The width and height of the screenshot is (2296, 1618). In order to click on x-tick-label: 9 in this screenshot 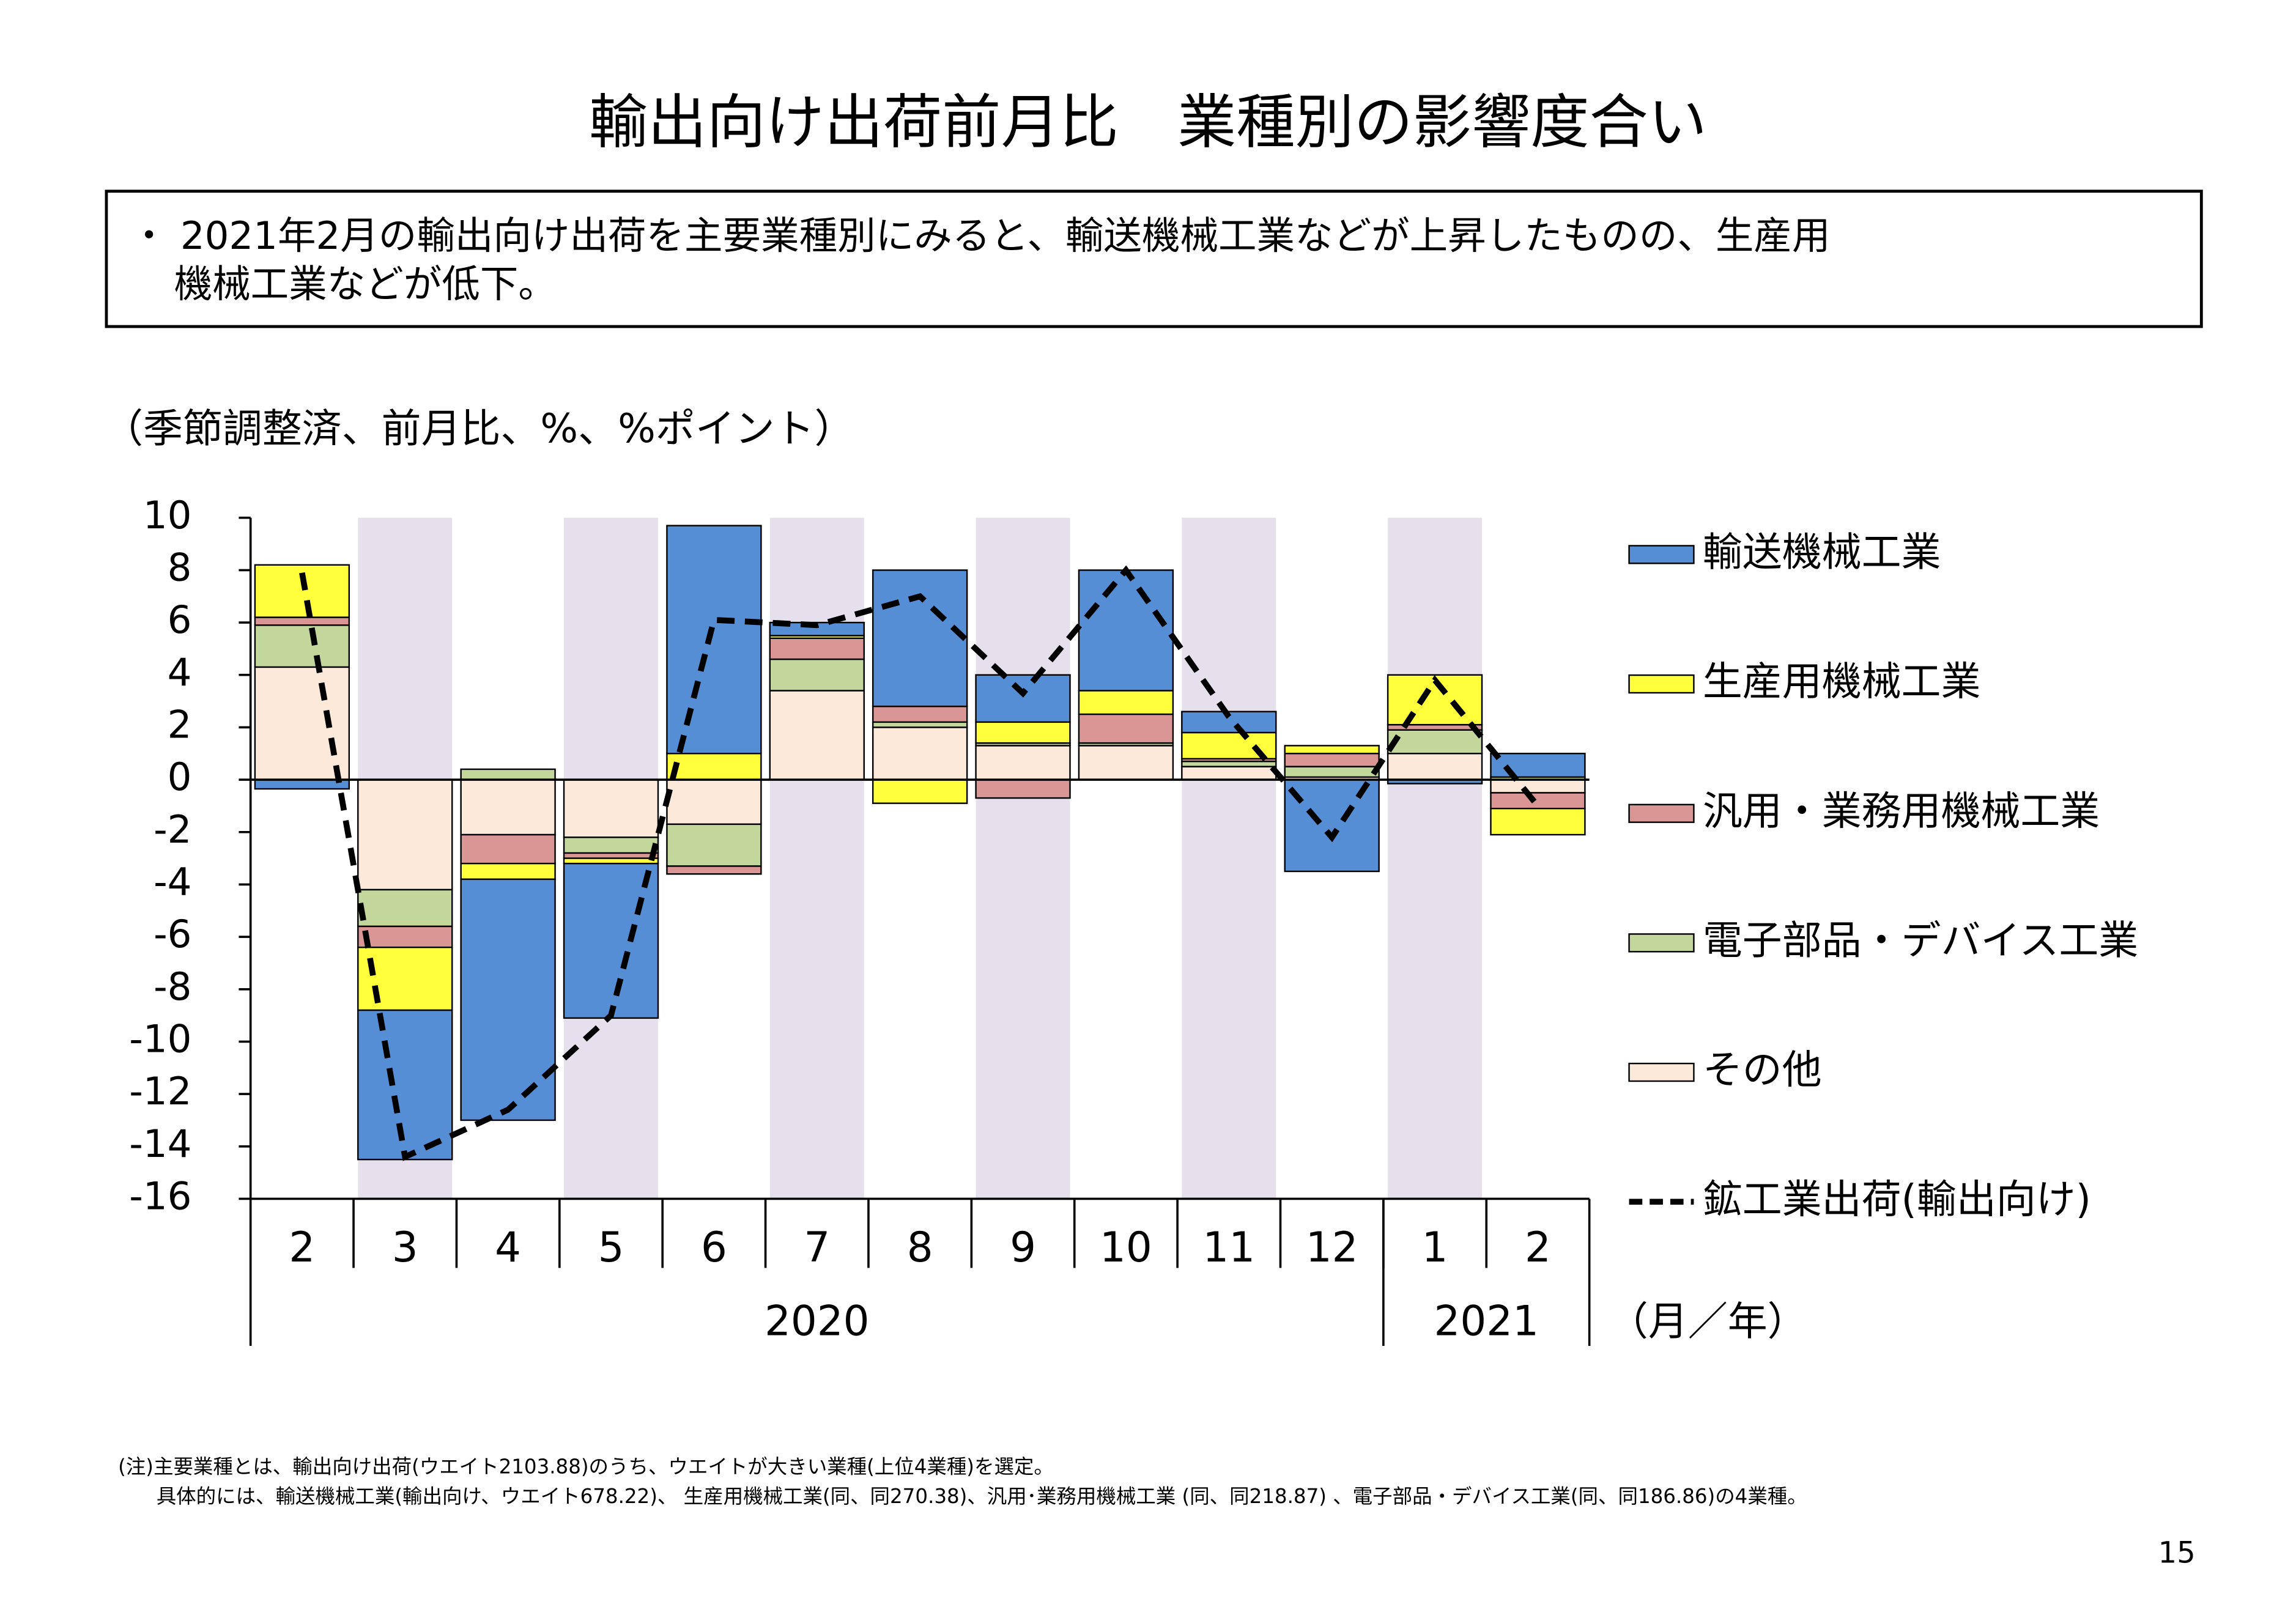, I will do `click(1023, 1247)`.